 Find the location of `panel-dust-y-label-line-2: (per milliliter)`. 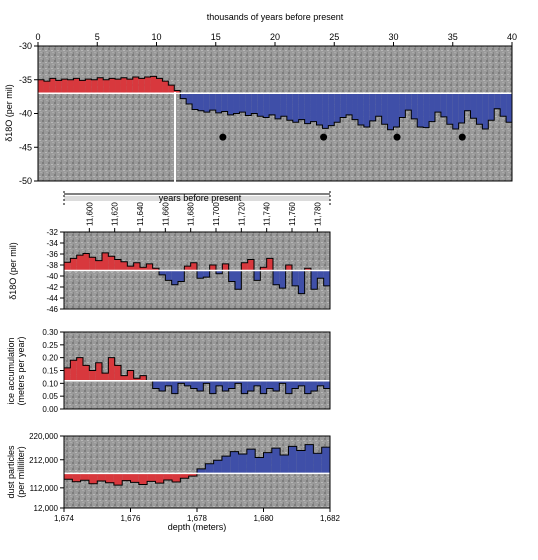

panel-dust-y-label-line-2: (per milliliter) is located at coordinates (21, 472).